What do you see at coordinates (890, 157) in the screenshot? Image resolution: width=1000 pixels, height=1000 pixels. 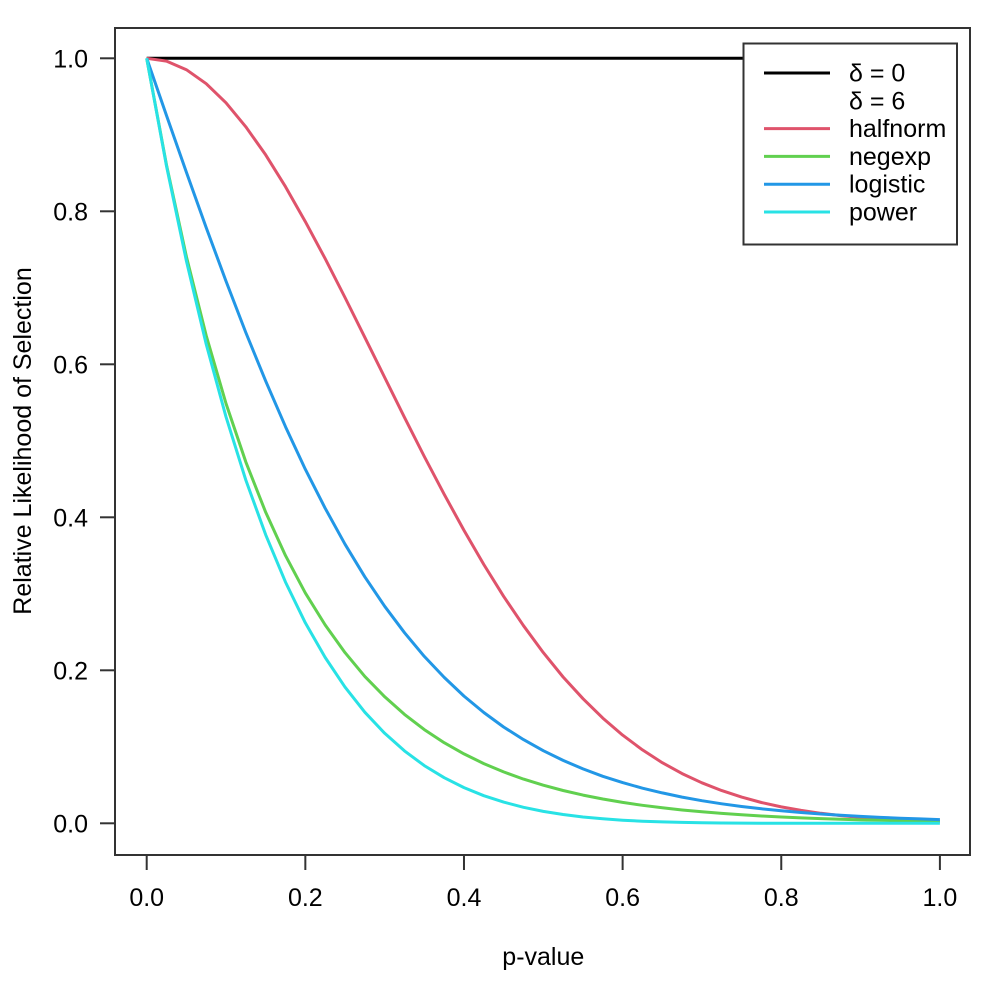 I see `legend-label: negexp` at bounding box center [890, 157].